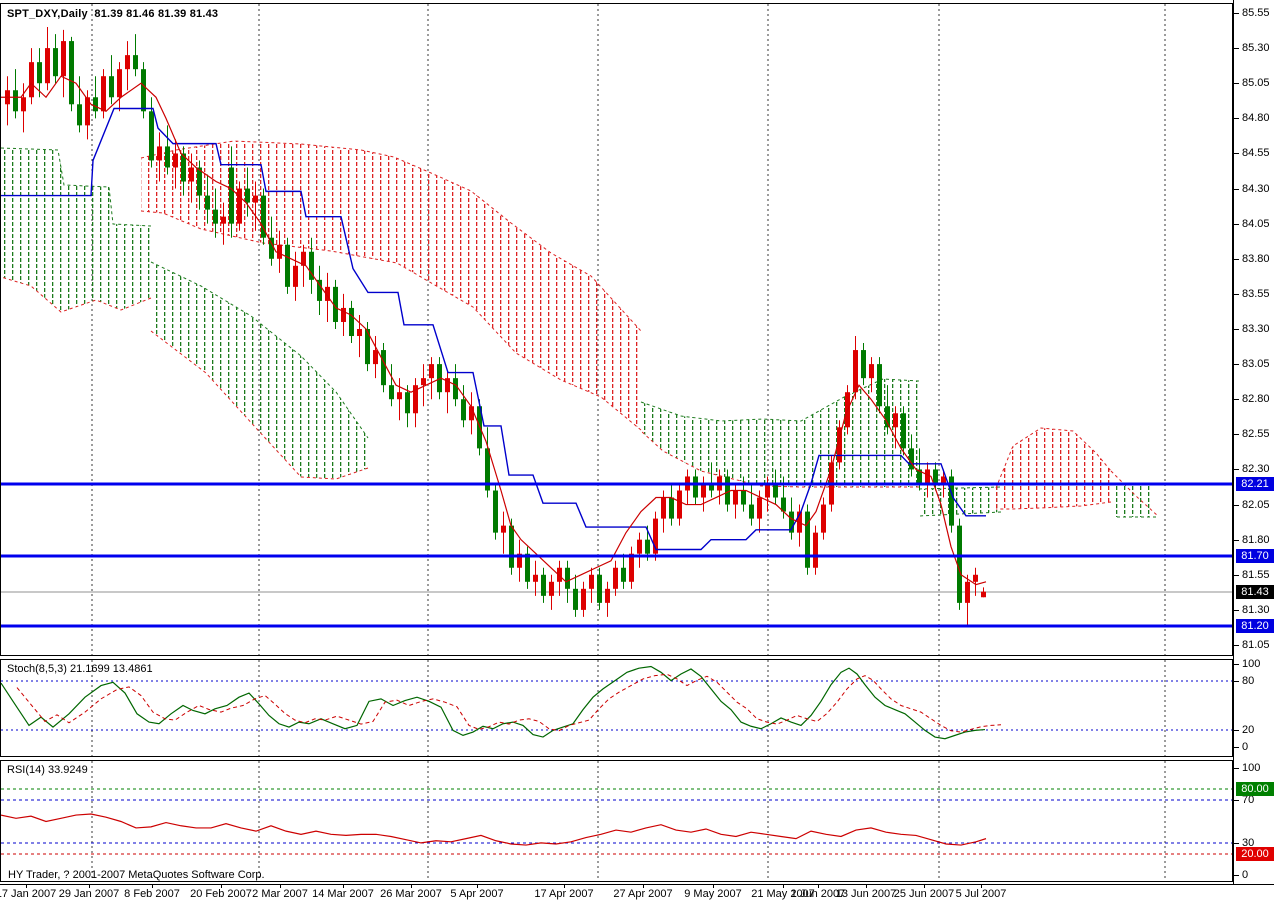 Image resolution: width=1274 pixels, height=904 pixels. Describe the element at coordinates (1255, 484) in the screenshot. I see `level-price-badge: 82.21` at that location.